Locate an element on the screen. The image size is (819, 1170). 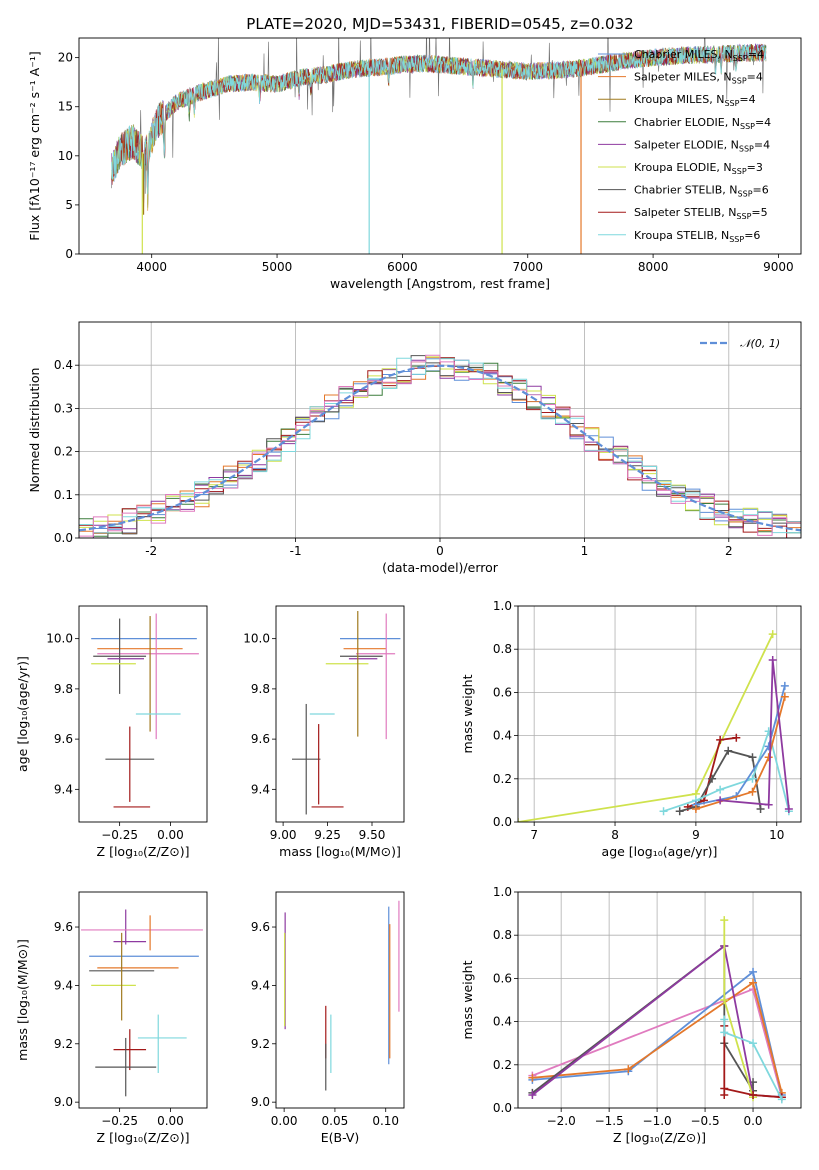
legend-label: Chabrier ELODIE, NSSP=4 is located at coordinates (702, 123).